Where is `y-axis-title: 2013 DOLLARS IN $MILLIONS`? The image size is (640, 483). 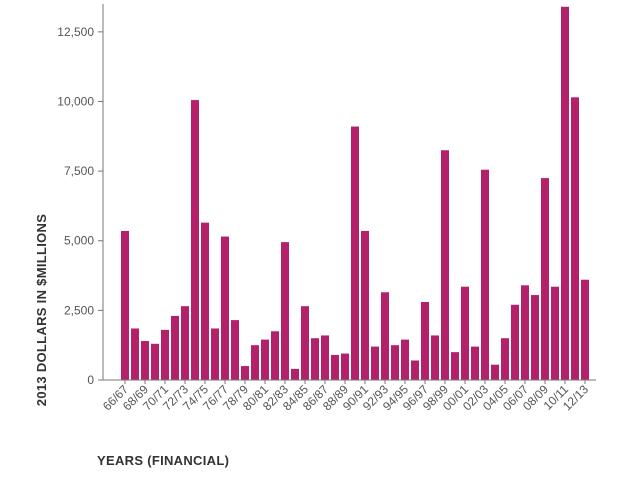
y-axis-title: 2013 DOLLARS IN $MILLIONS is located at coordinates (41, 310).